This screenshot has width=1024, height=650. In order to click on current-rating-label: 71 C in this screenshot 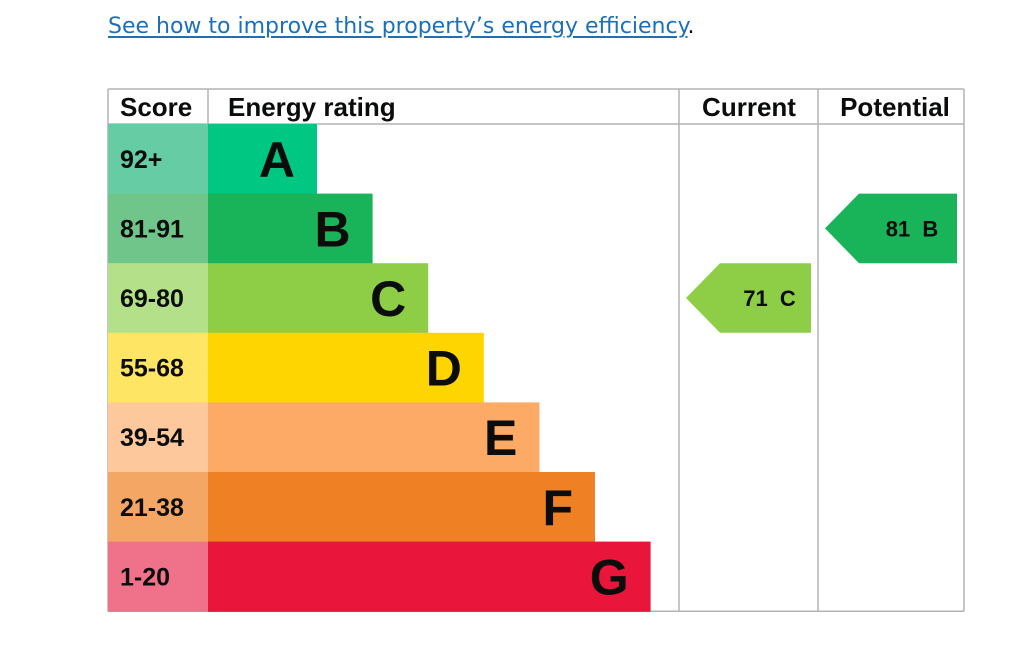, I will do `click(769, 298)`.